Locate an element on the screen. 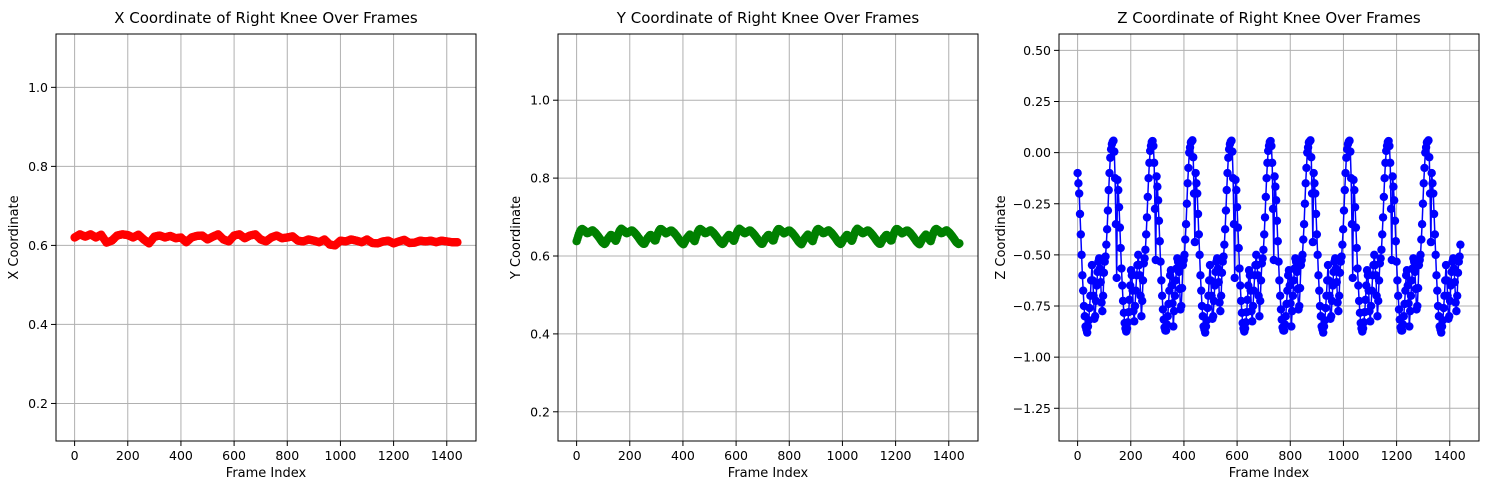 The width and height of the screenshot is (1490, 490). x-tick-label: 600 is located at coordinates (234, 455).